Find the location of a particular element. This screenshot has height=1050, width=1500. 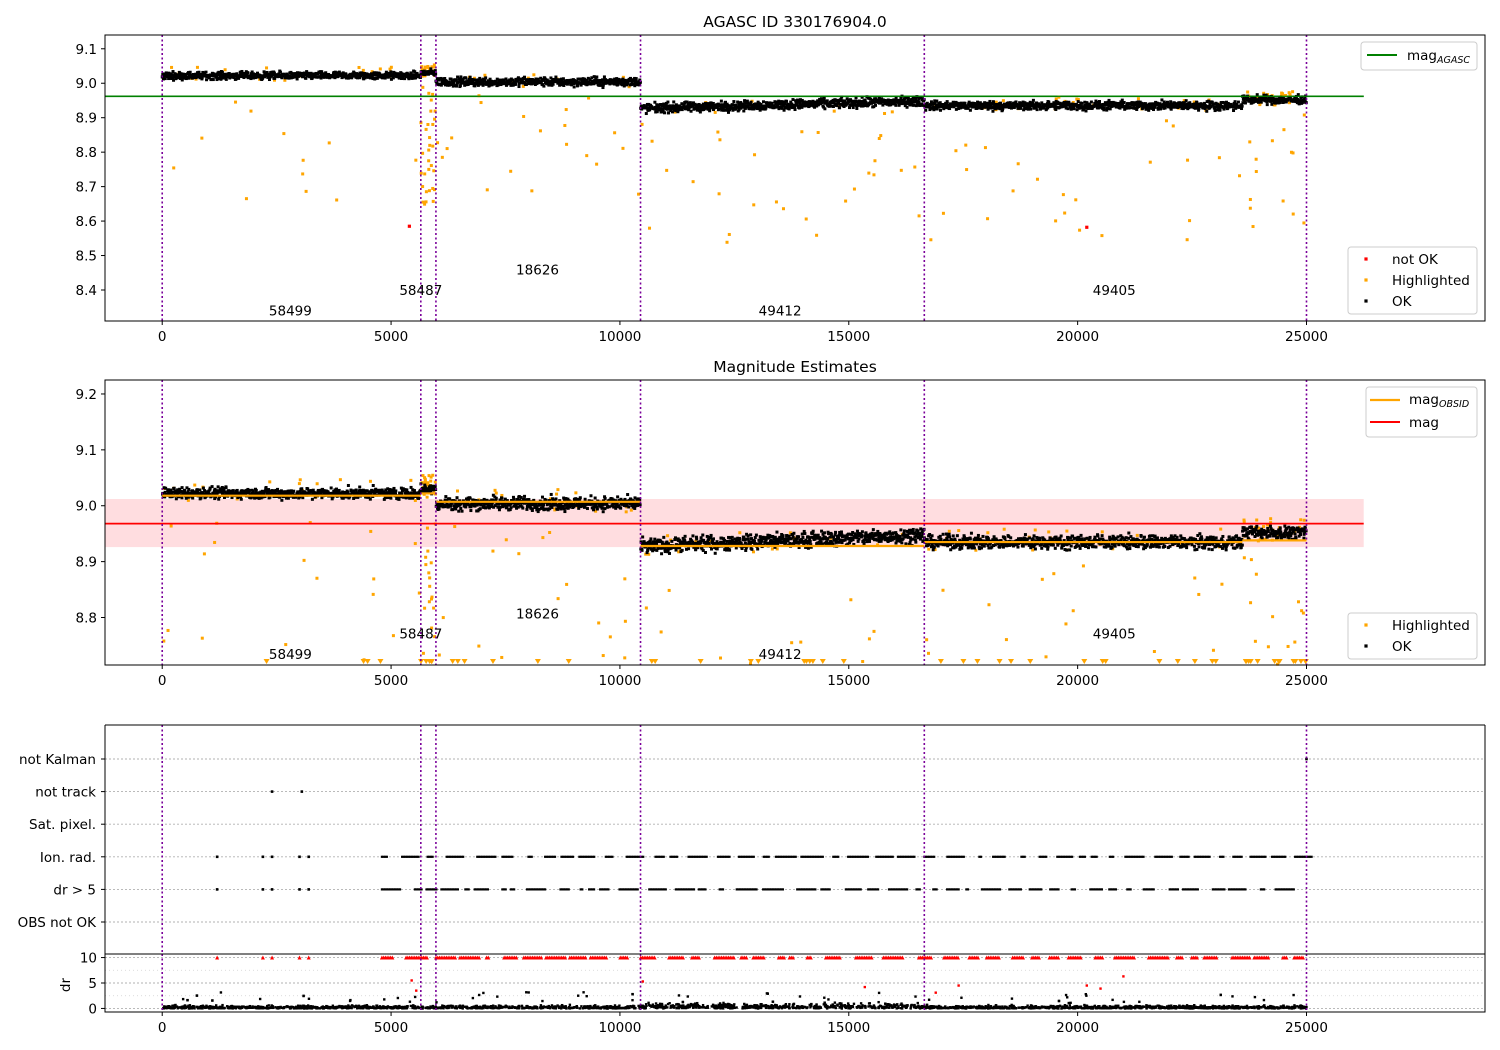

y-tick-label: 8.6 is located at coordinates (86, 222).